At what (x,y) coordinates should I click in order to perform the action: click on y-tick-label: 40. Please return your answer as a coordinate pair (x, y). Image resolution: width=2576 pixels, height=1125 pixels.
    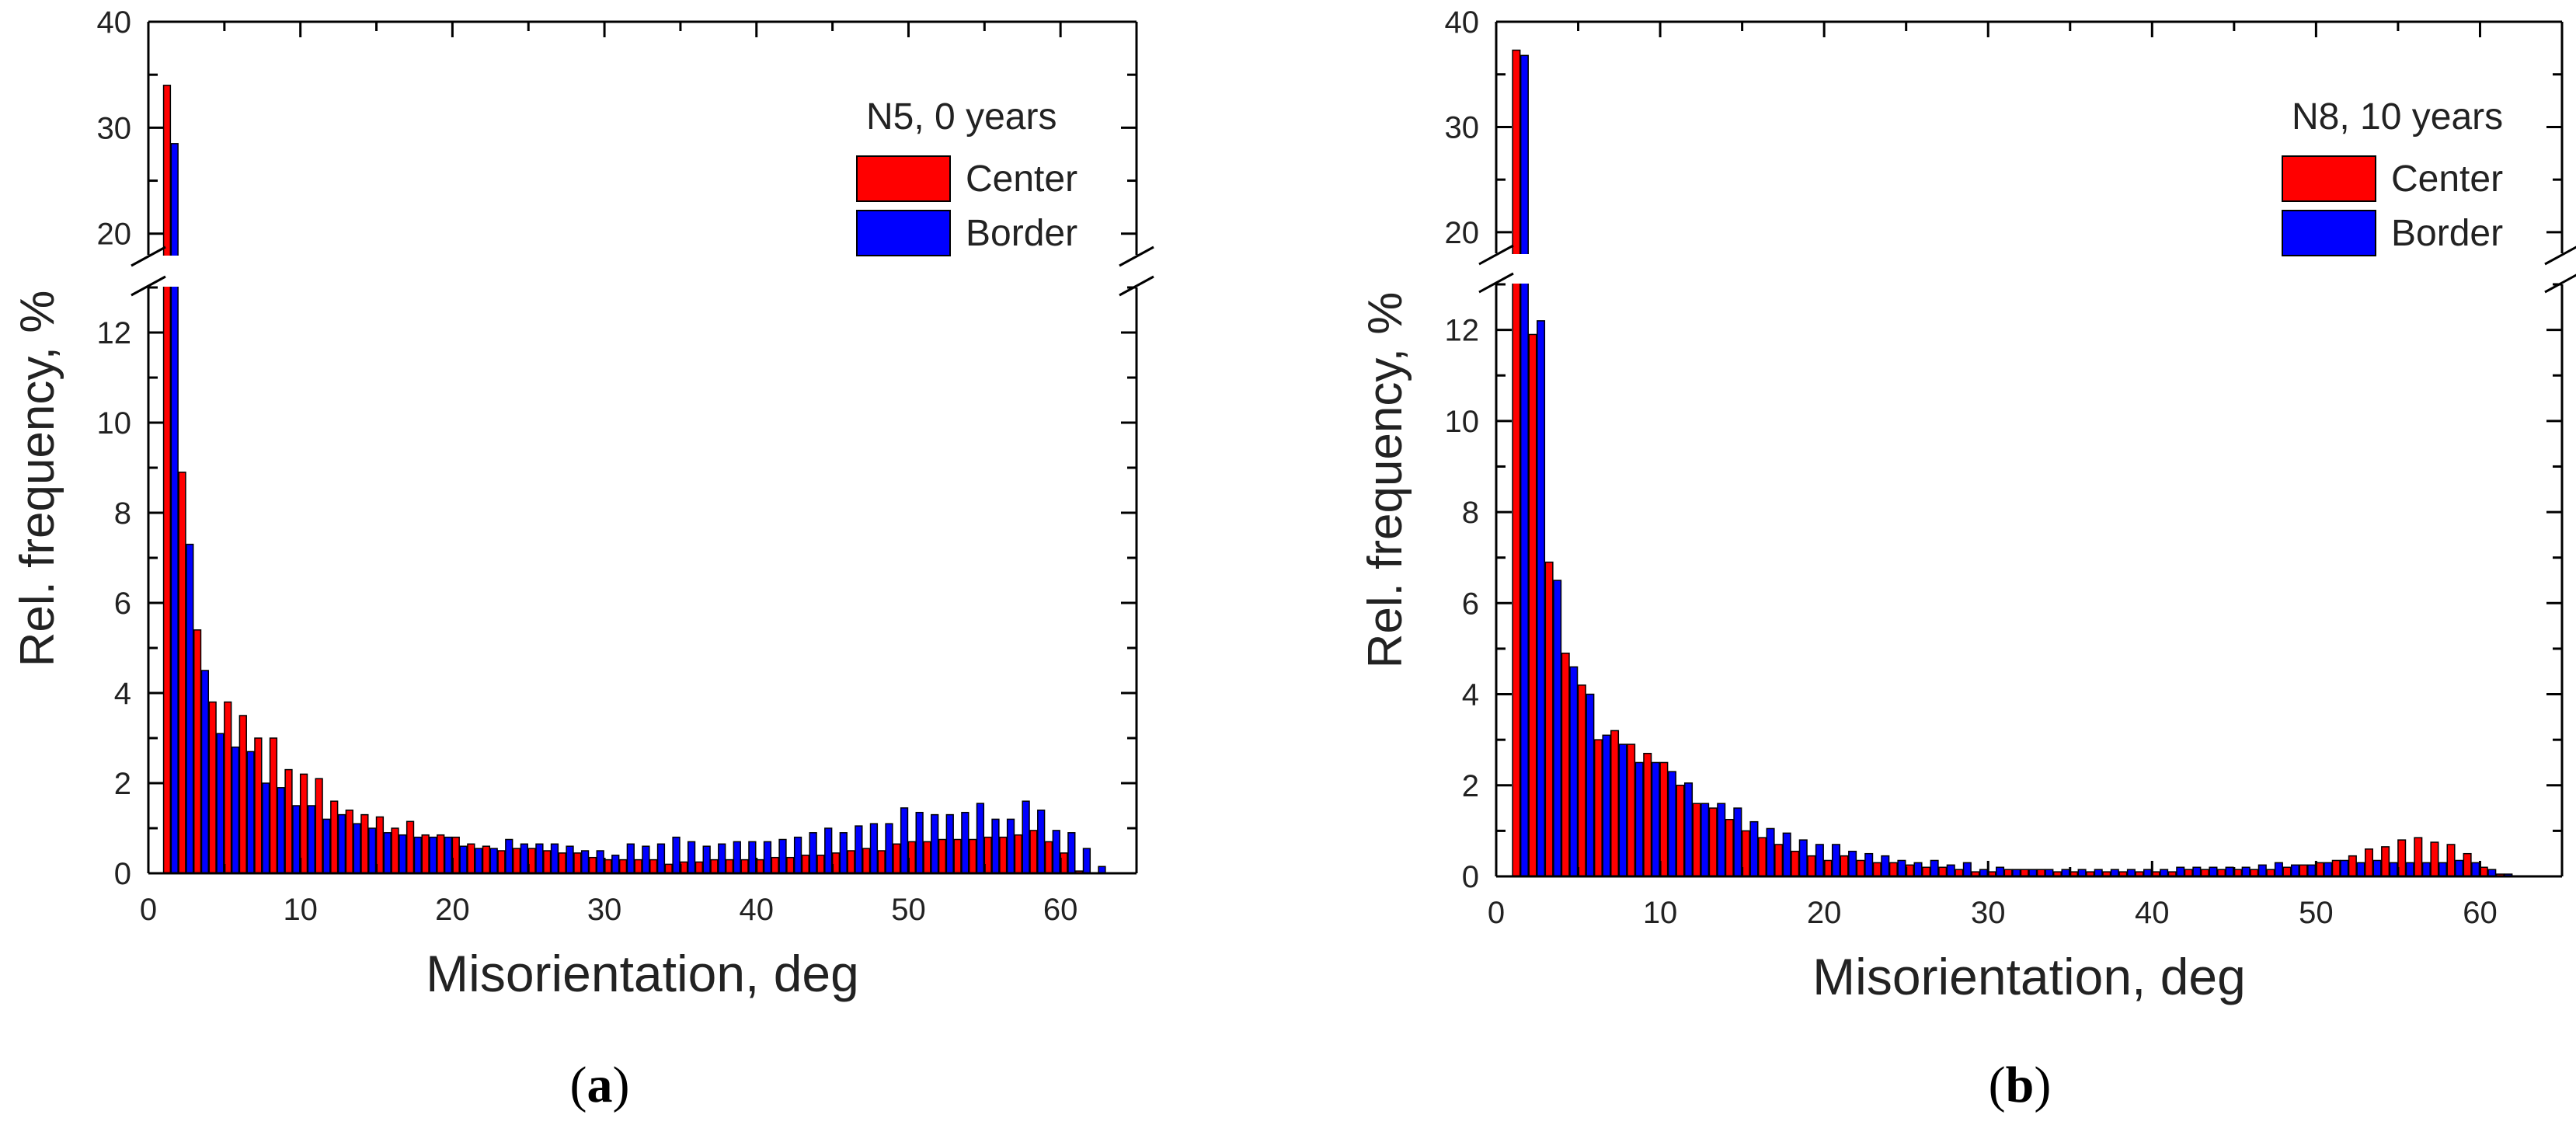
    Looking at the image, I should click on (1462, 22).